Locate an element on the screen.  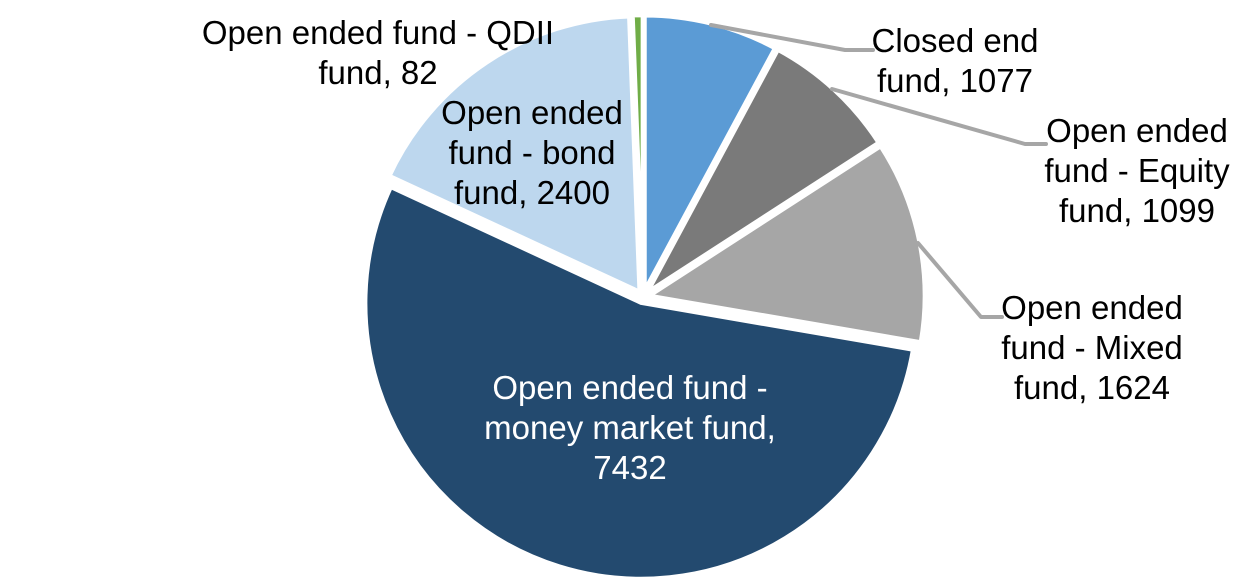
pie-slice-open-ended-fund-mixed-fund is located at coordinates (786, 244).